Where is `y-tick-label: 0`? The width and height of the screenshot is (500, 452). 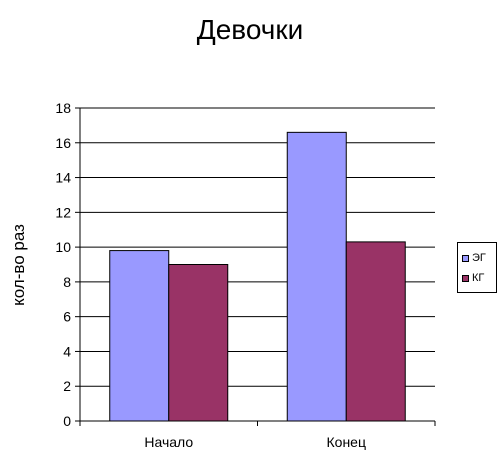 y-tick-label: 0 is located at coordinates (67, 421).